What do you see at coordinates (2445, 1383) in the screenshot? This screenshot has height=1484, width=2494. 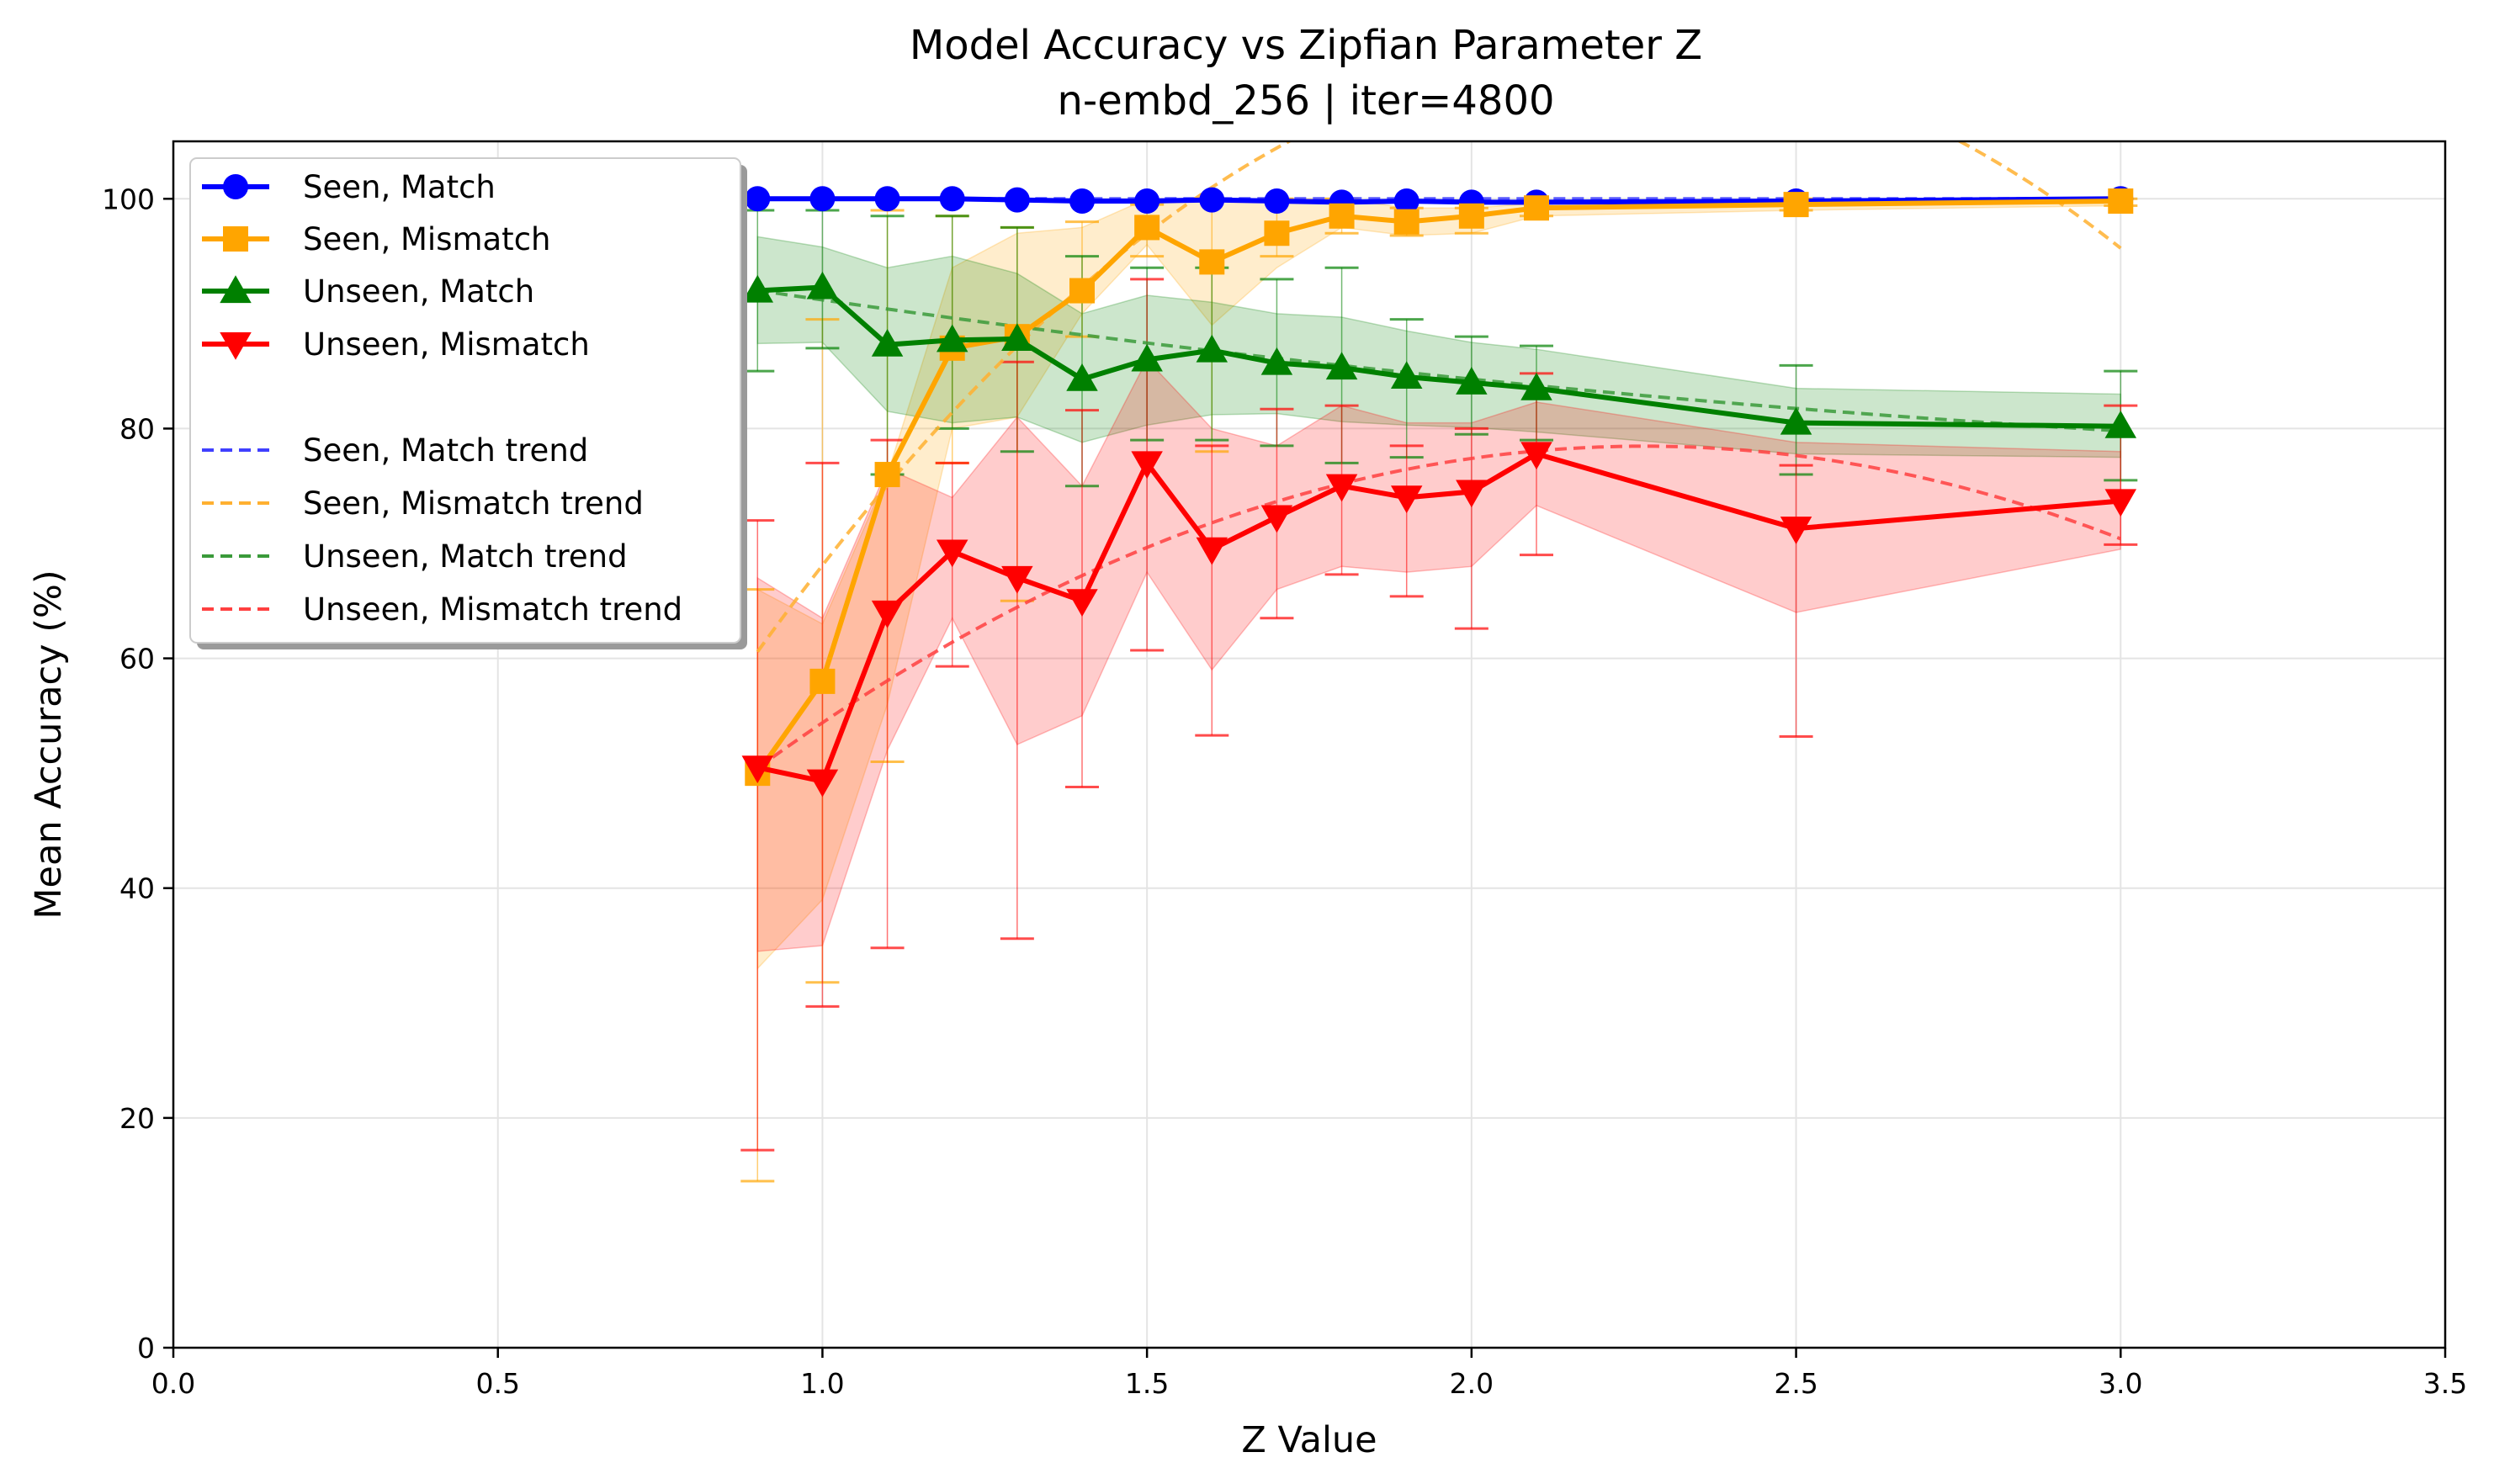 I see `x-tick-label: 3.5` at bounding box center [2445, 1383].